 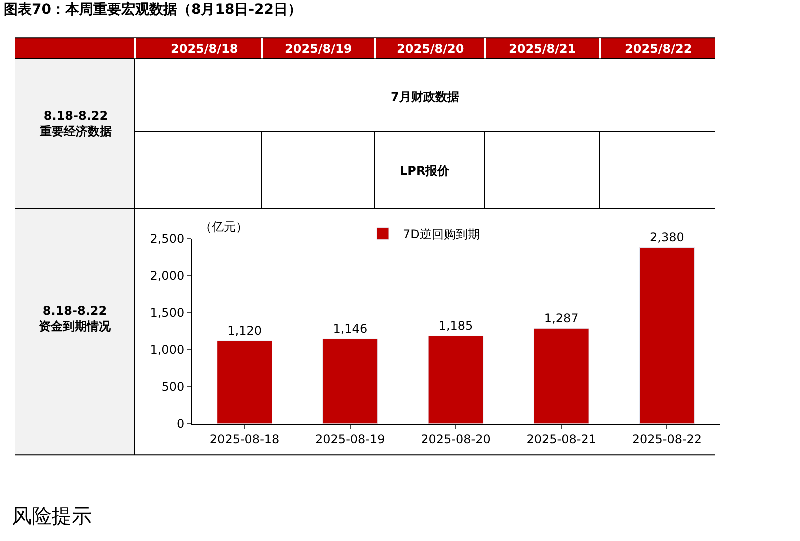 What do you see at coordinates (167, 276) in the screenshot?
I see `y-tick-label: 2,000` at bounding box center [167, 276].